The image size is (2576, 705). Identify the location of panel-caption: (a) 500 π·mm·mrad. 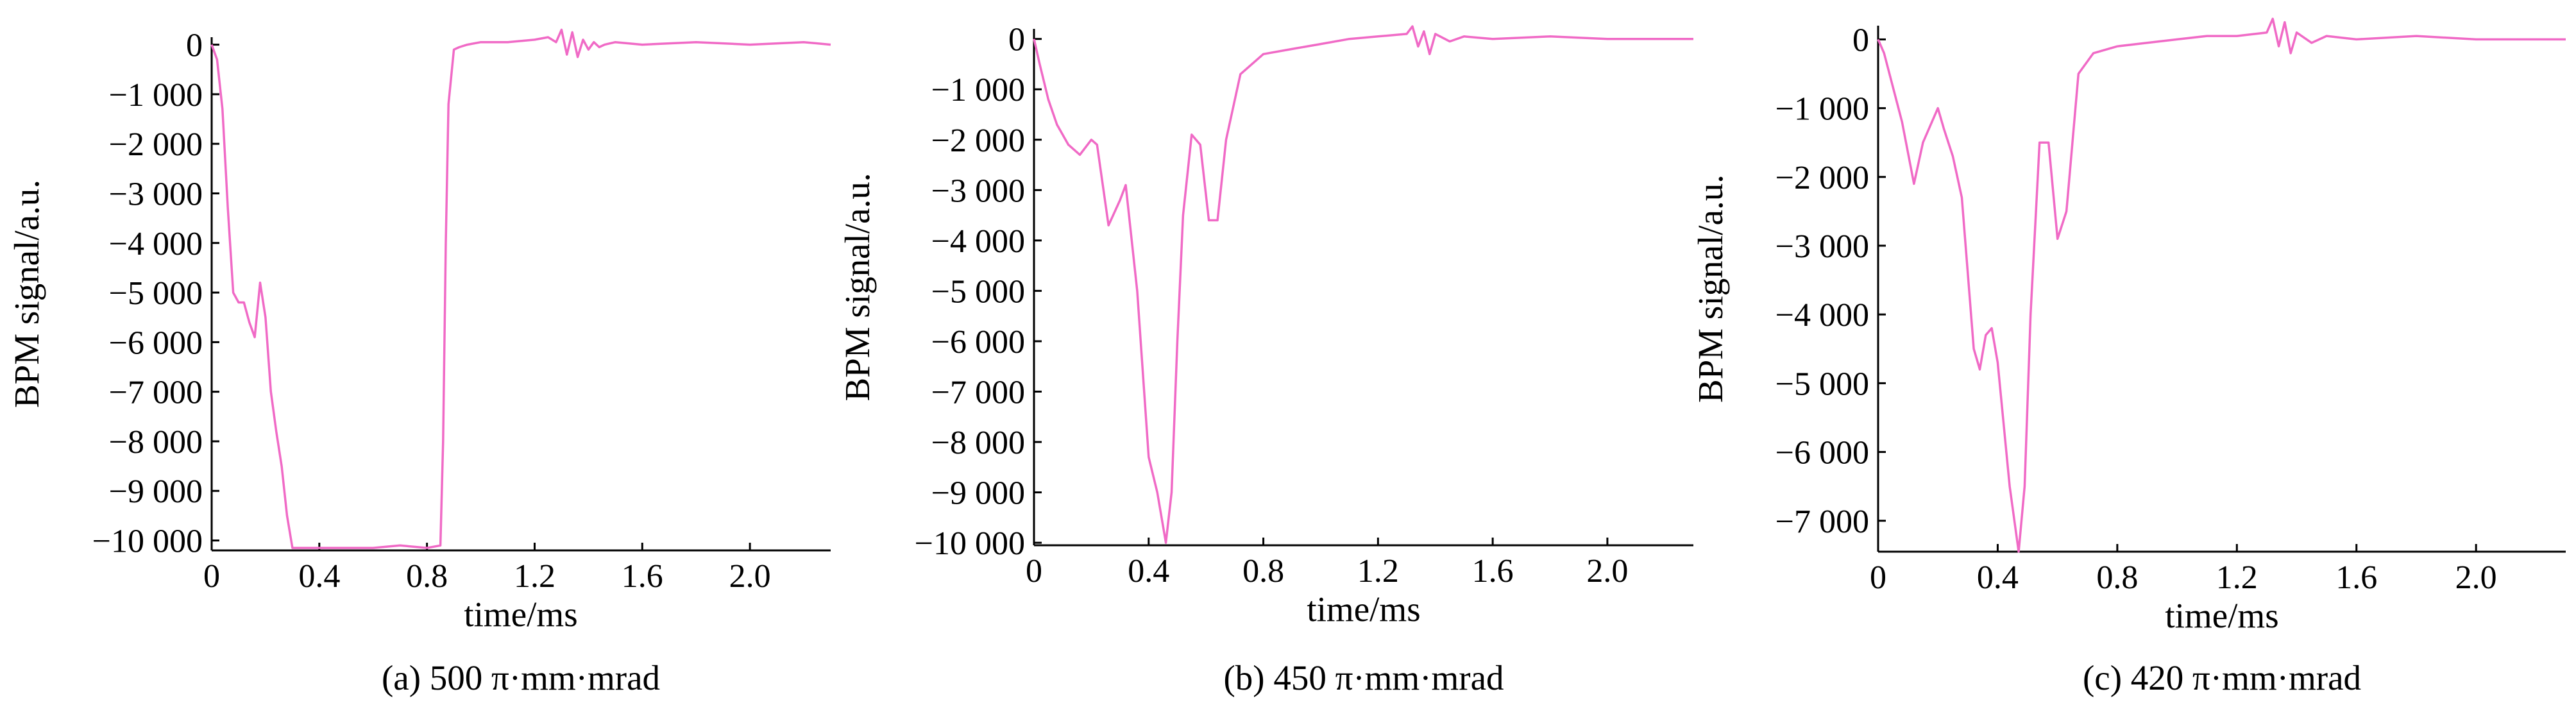
(521, 677).